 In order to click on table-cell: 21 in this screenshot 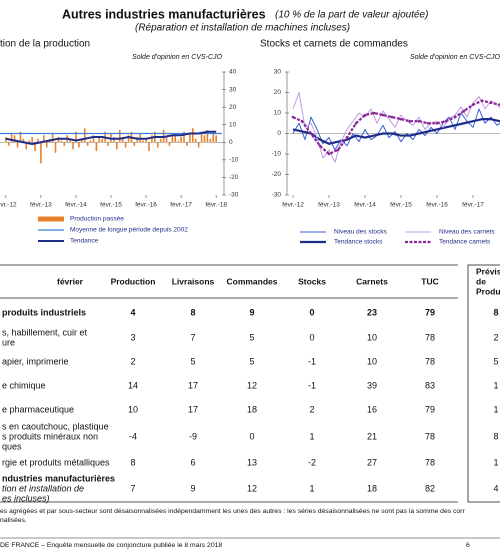, I will do `click(372, 436)`.